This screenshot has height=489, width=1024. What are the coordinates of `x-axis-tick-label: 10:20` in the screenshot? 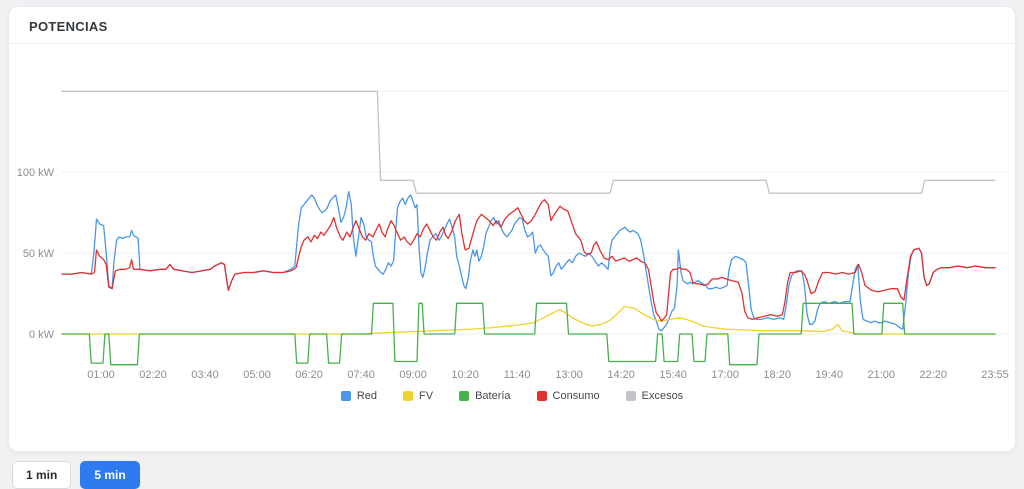 It's located at (465, 375).